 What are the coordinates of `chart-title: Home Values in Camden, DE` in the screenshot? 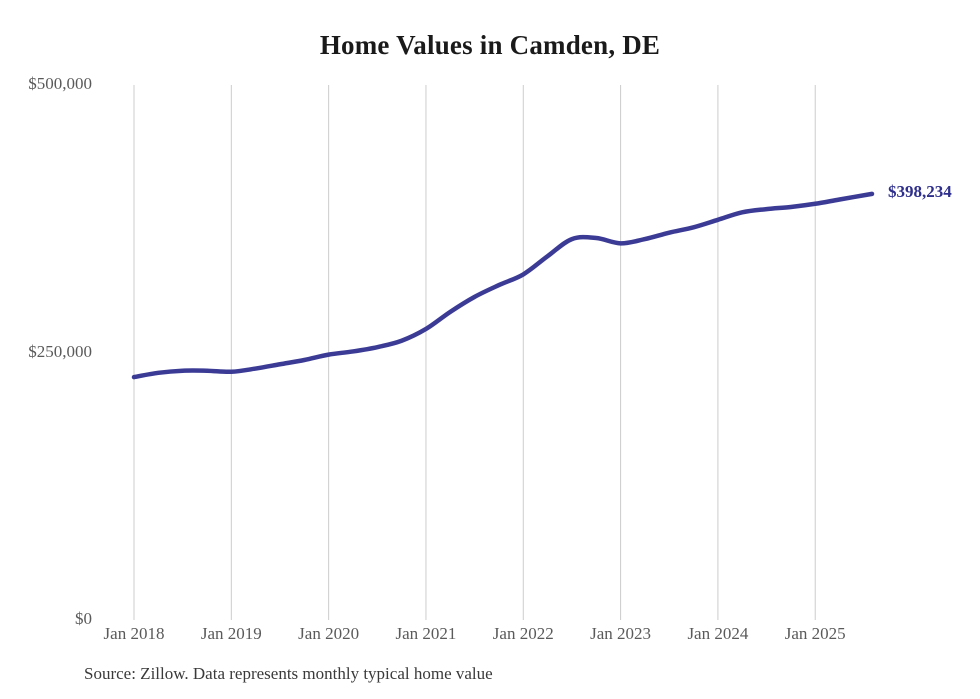 It's located at (490, 45).